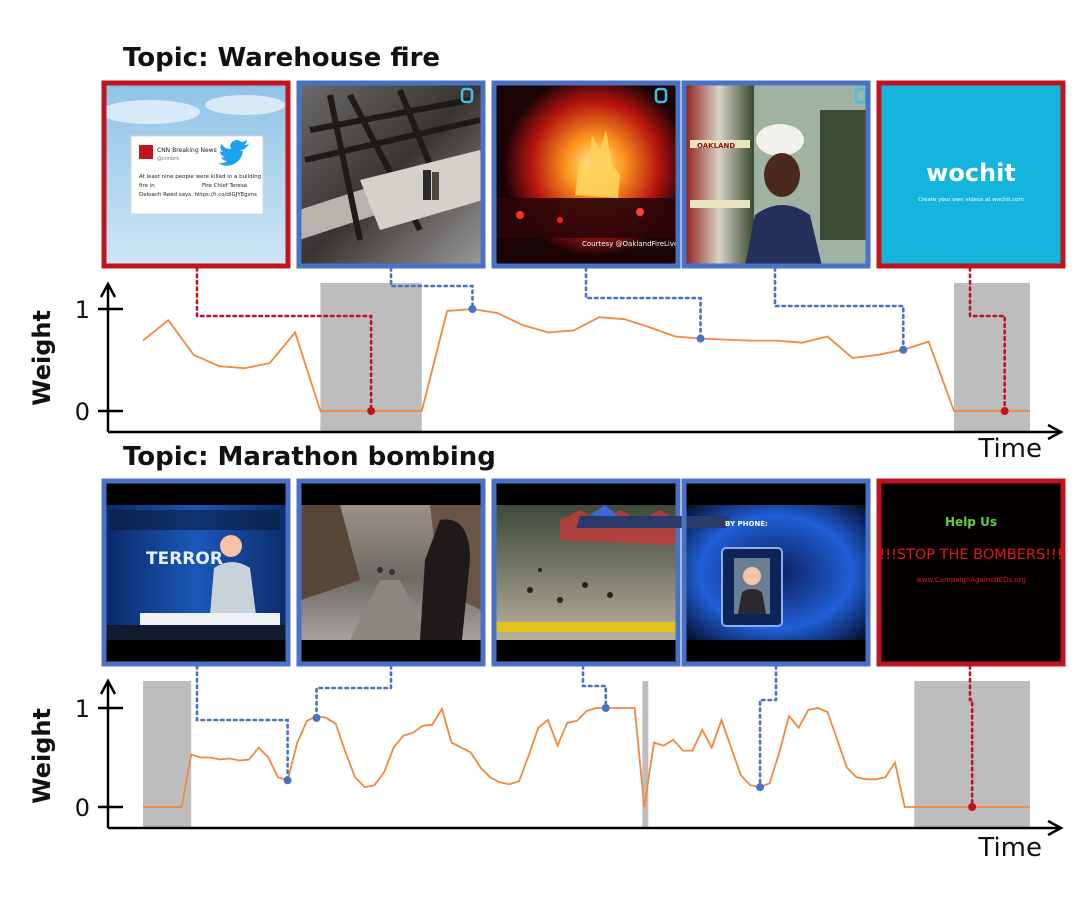 This screenshot has width=1074, height=905. I want to click on tweet-author: CNN Breaking News, so click(187, 150).